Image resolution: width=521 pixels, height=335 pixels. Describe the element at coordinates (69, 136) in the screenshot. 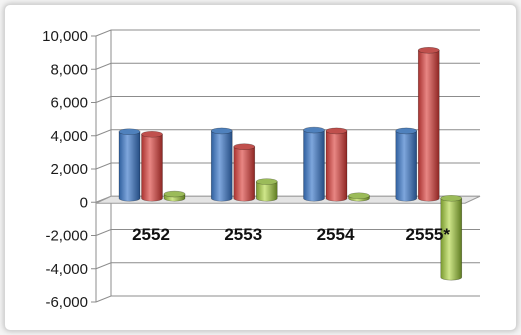

I see `y-tick-label: 4,000` at that location.